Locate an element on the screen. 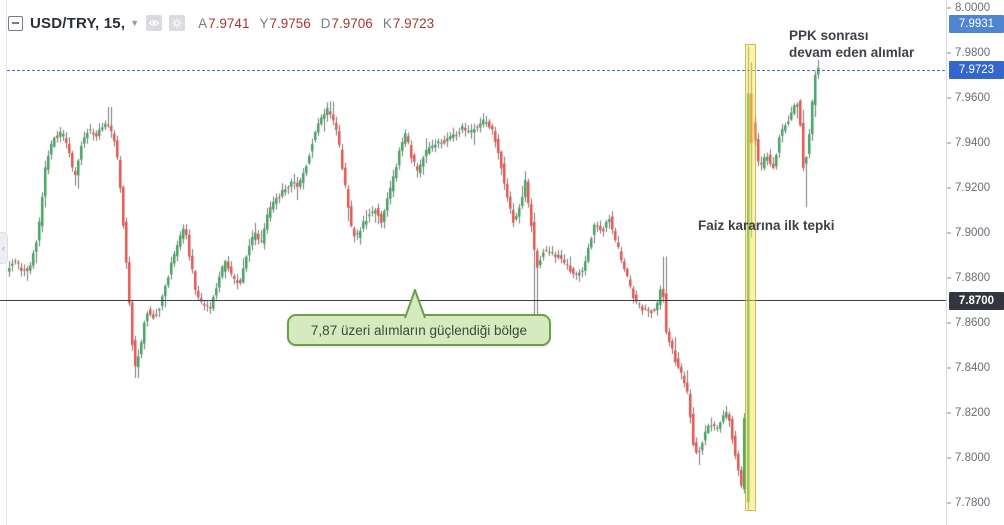 The image size is (1004, 525). axis-tick-label: 7.7800 is located at coordinates (973, 503).